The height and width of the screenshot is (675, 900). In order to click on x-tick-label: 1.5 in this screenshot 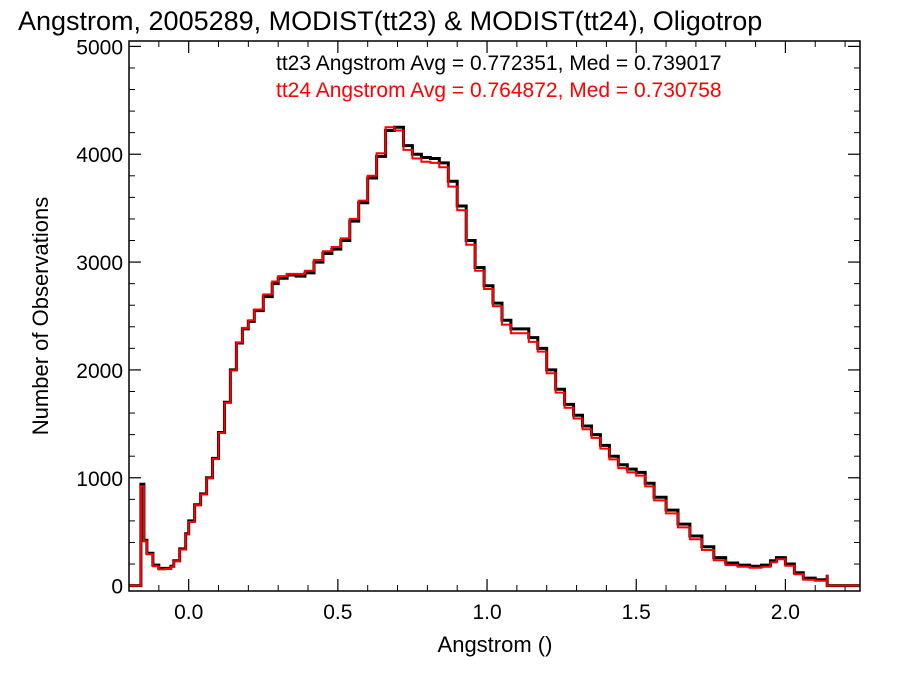, I will do `click(636, 612)`.